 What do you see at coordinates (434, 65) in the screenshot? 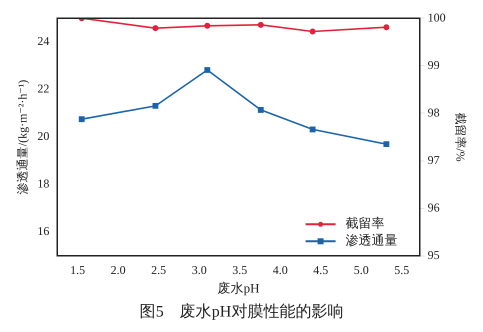
I see `y2-tick-label: 99` at bounding box center [434, 65].